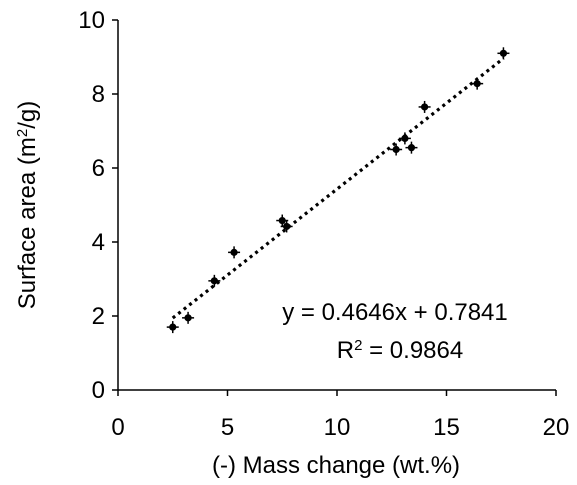 Image resolution: width=577 pixels, height=485 pixels. Describe the element at coordinates (91, 20) in the screenshot. I see `y-tick-label: 10` at that location.